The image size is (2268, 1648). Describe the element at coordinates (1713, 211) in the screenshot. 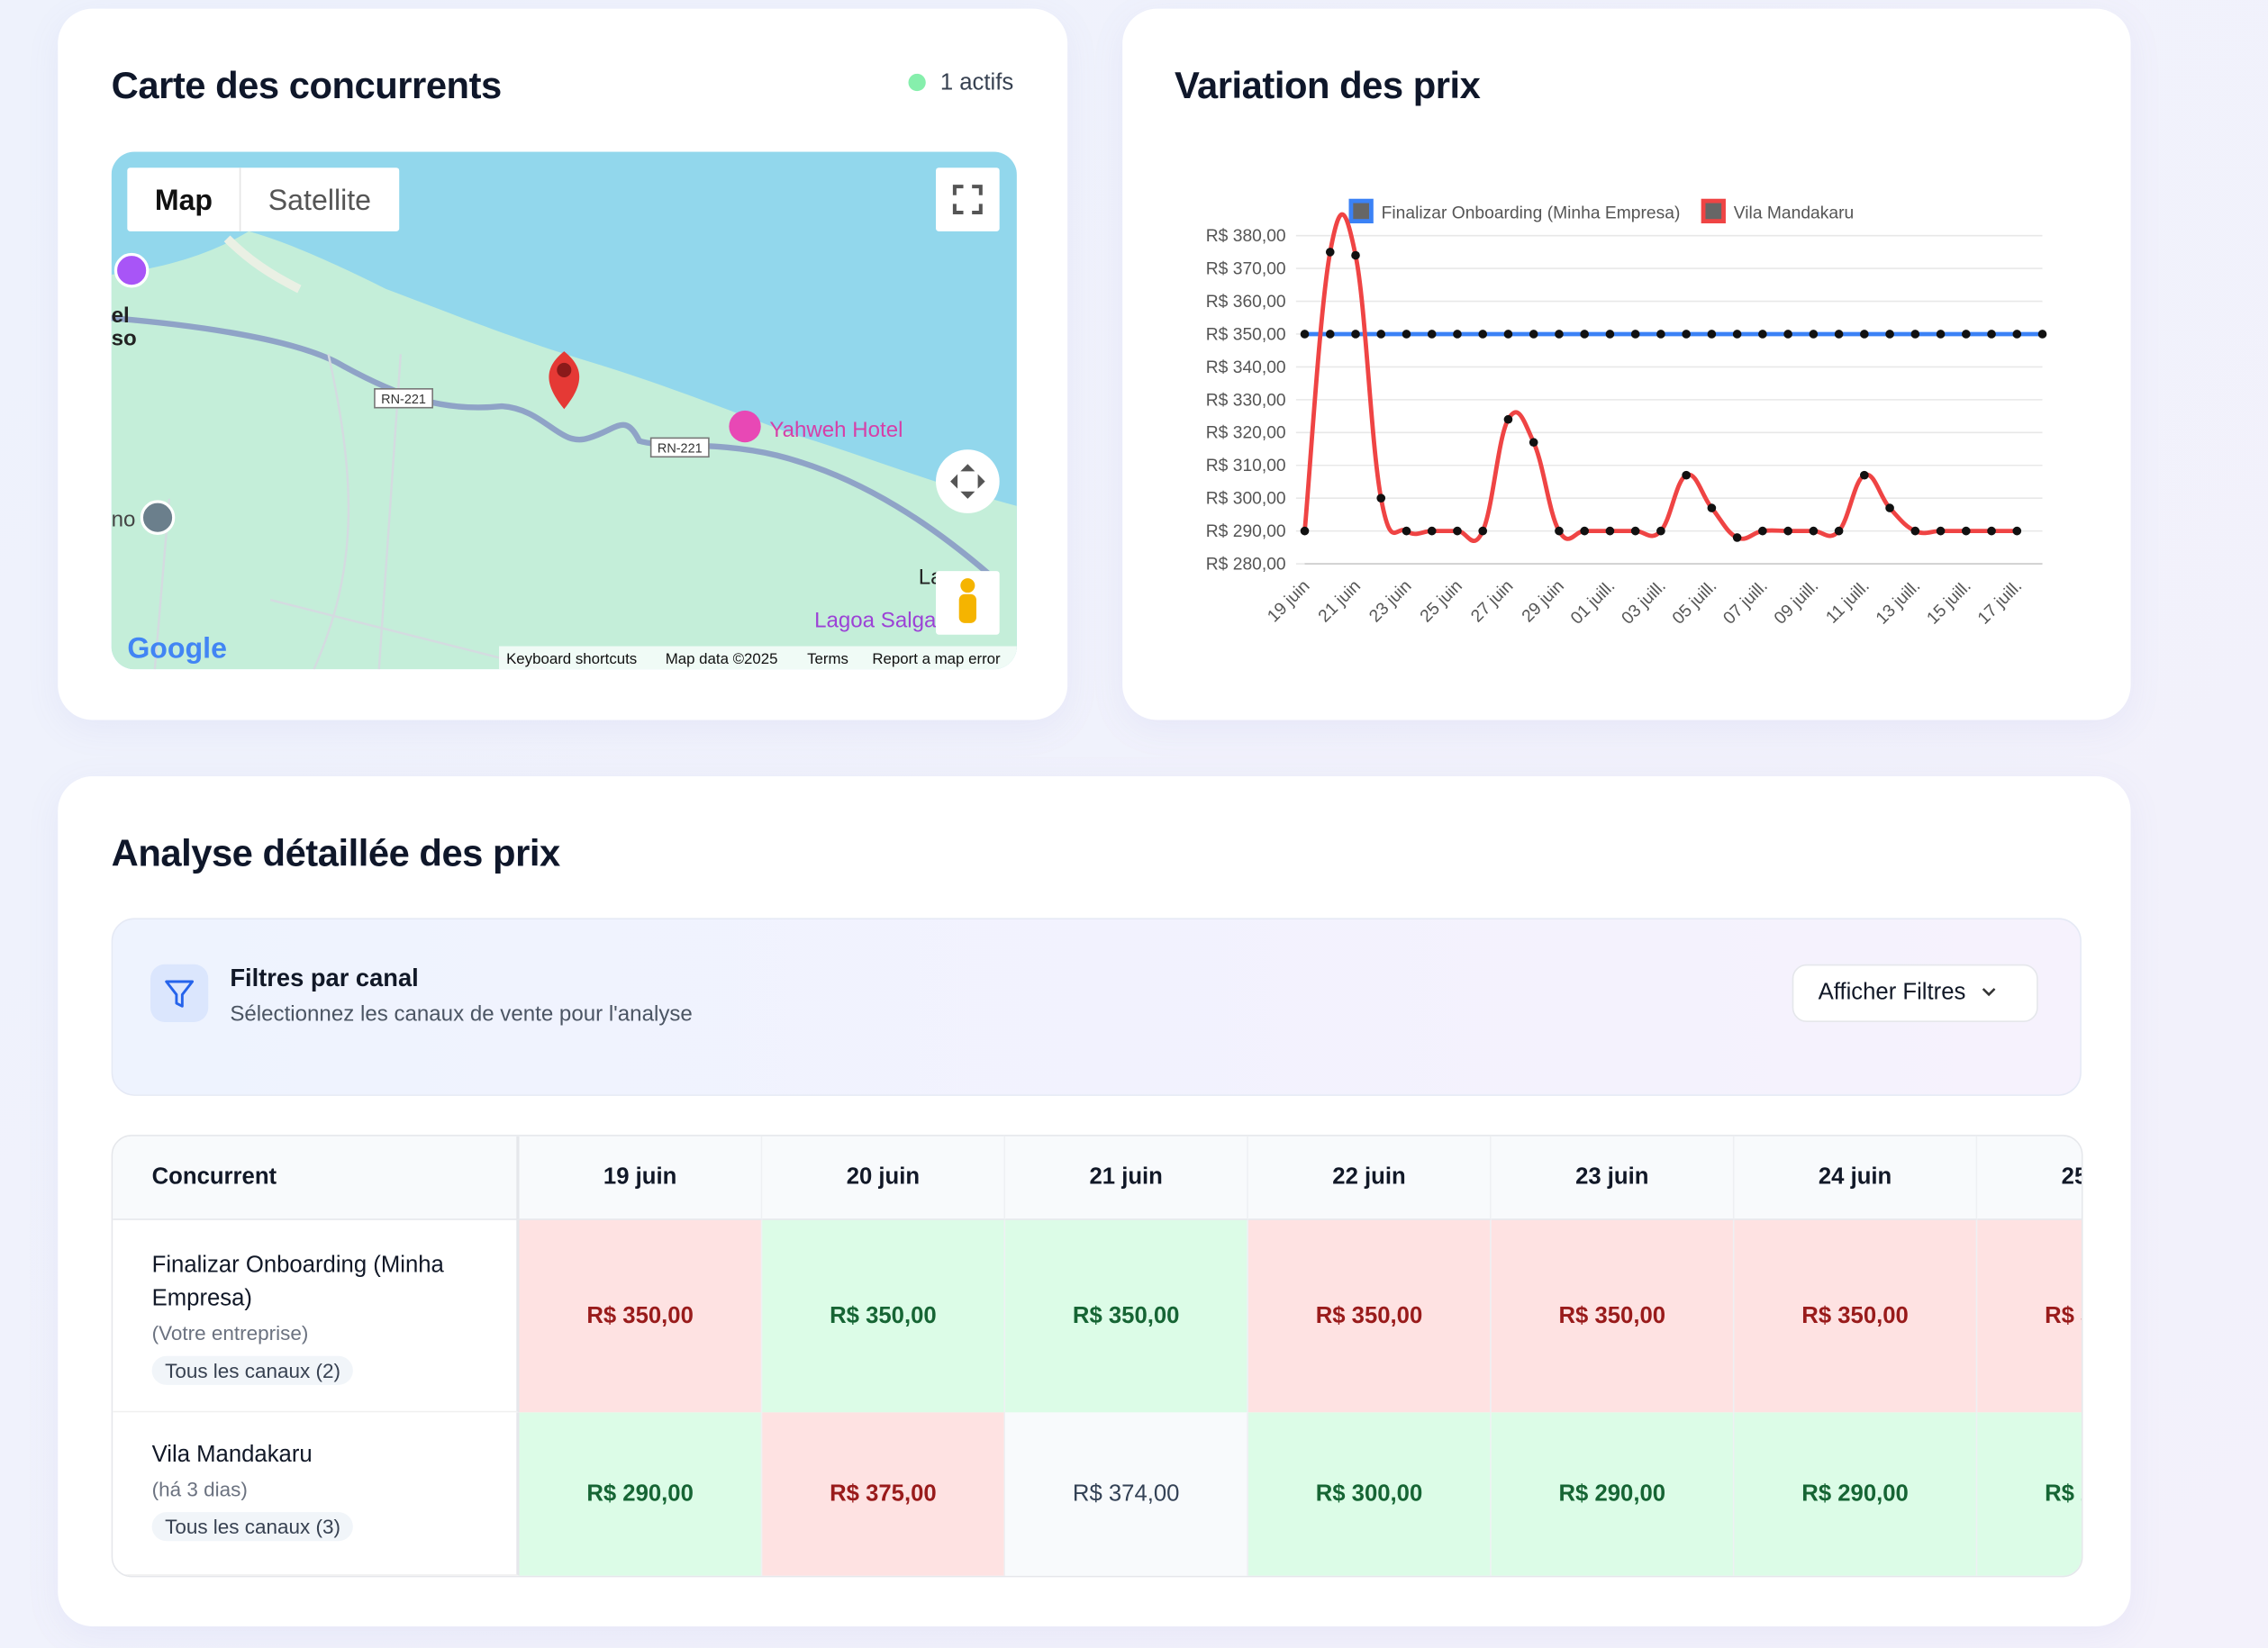

I see `legend-swatch` at that location.